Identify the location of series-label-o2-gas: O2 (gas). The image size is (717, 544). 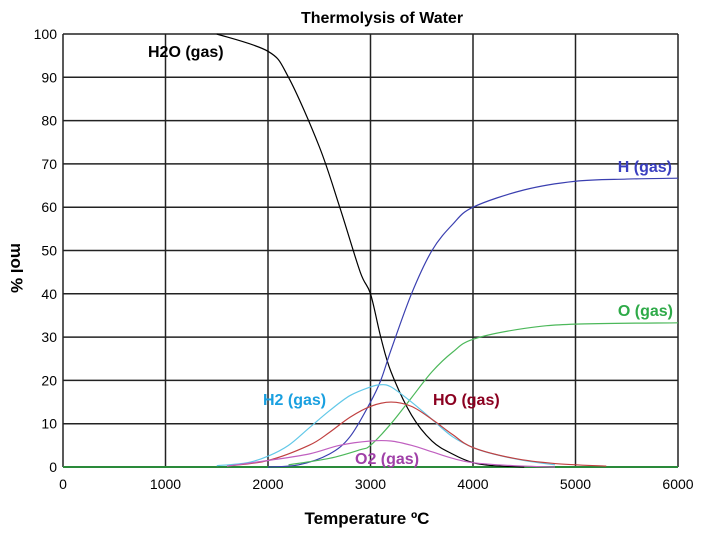
(387, 459).